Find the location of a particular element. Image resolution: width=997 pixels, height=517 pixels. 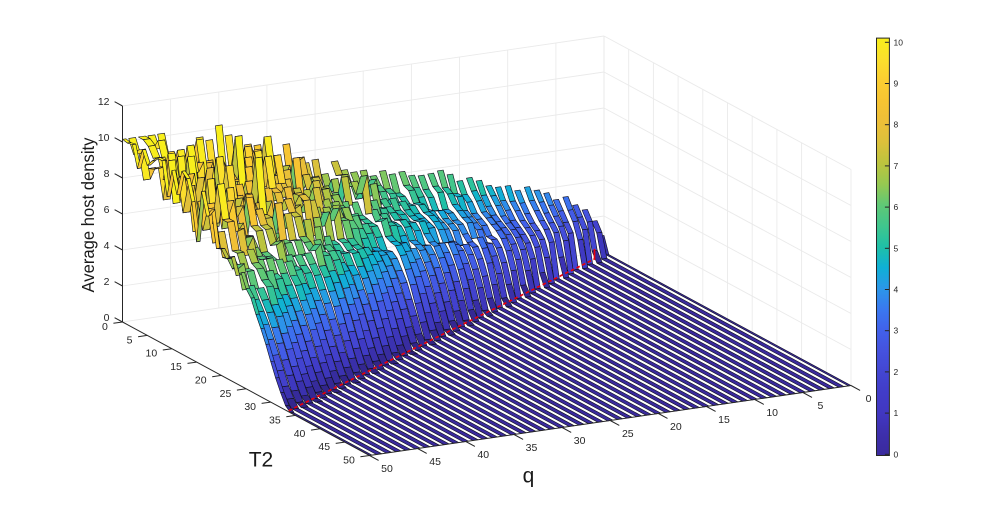

svg-text: 7 is located at coordinates (896, 166).